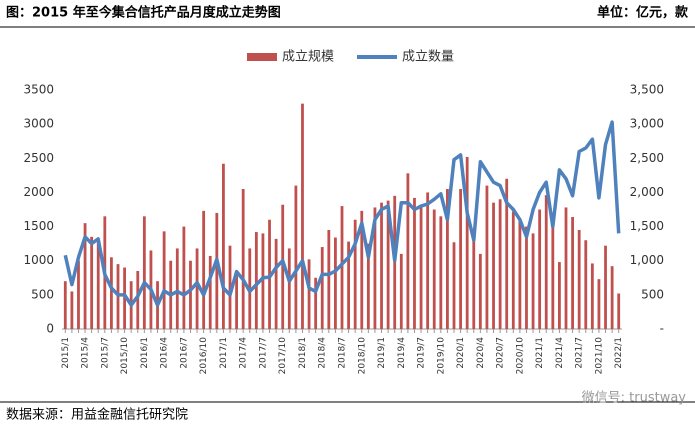 The height and width of the screenshot is (430, 695). What do you see at coordinates (224, 353) in the screenshot?
I see `x-tick-label: 2017/1` at bounding box center [224, 353].